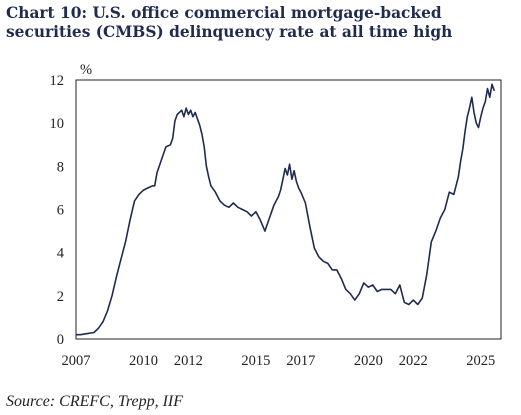  Describe the element at coordinates (60, 297) in the screenshot. I see `y-tick-label: 2` at that location.